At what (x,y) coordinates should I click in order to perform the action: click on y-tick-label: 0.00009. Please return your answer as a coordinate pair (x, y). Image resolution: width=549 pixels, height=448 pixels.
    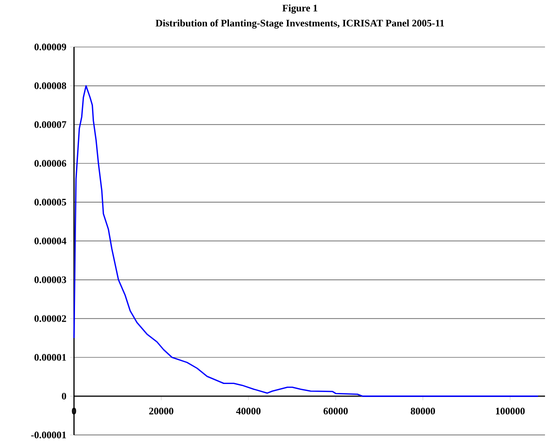
    Looking at the image, I should click on (50, 47).